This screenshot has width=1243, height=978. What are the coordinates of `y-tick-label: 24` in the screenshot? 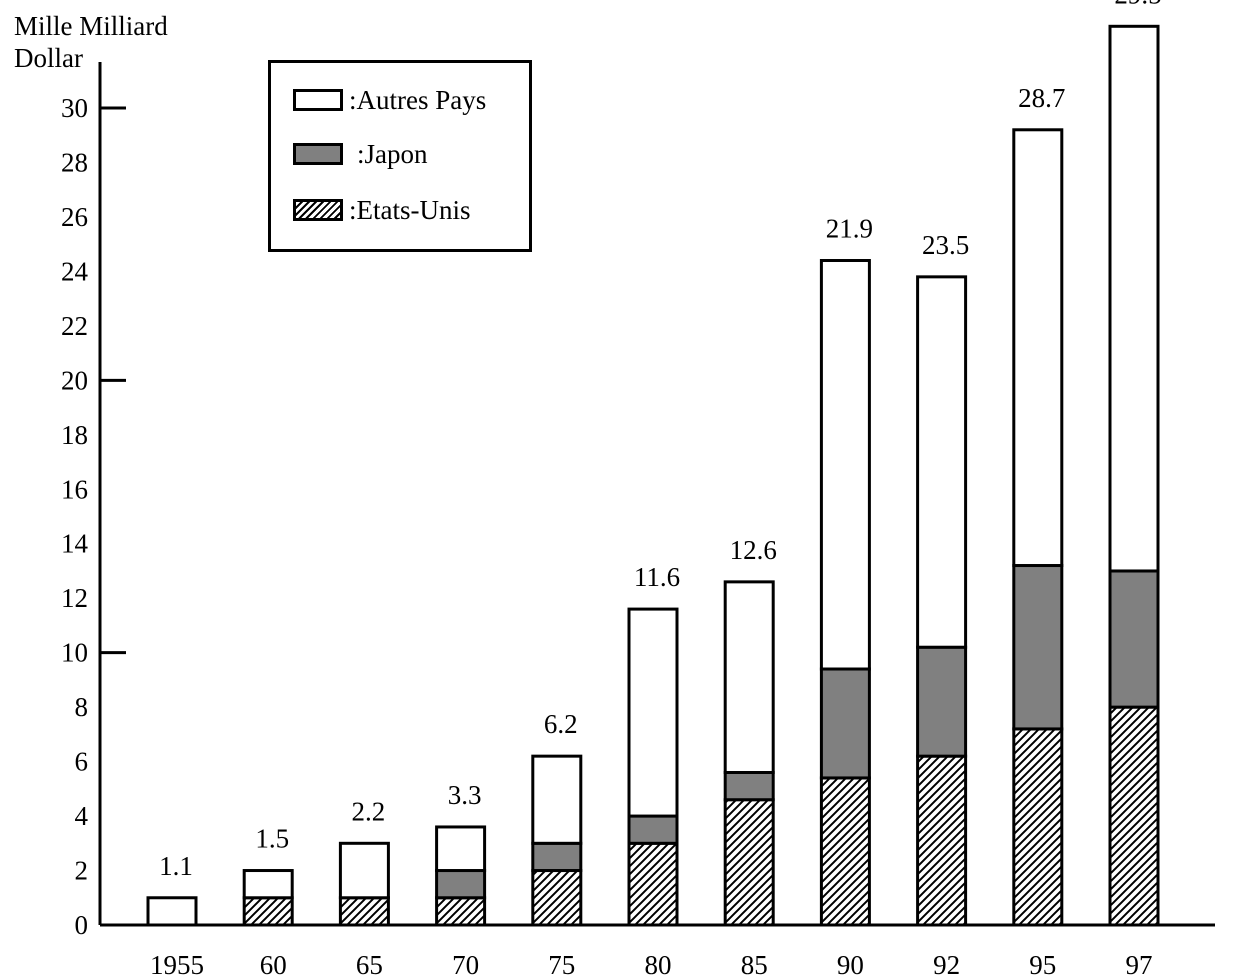 It's located at (75, 271).